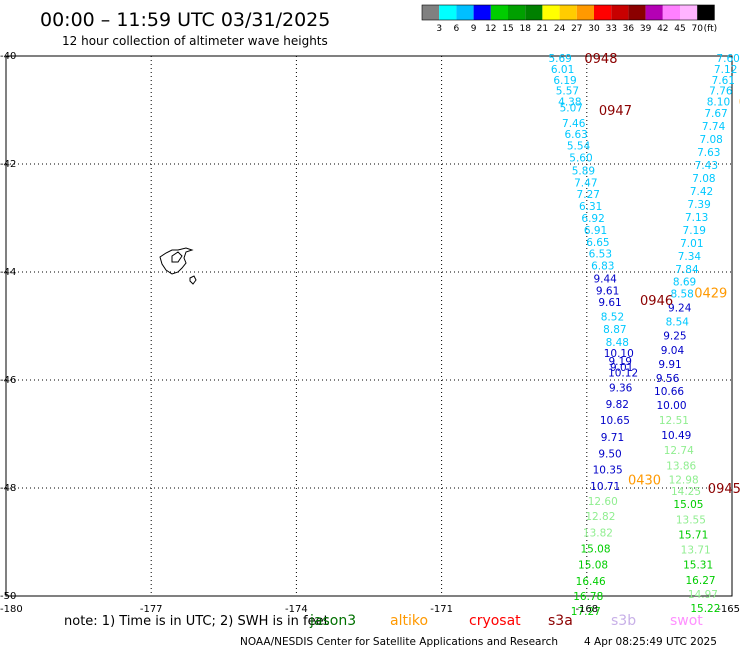  Describe the element at coordinates (617, 343) in the screenshot. I see `wave-height-label: 8.48` at that location.